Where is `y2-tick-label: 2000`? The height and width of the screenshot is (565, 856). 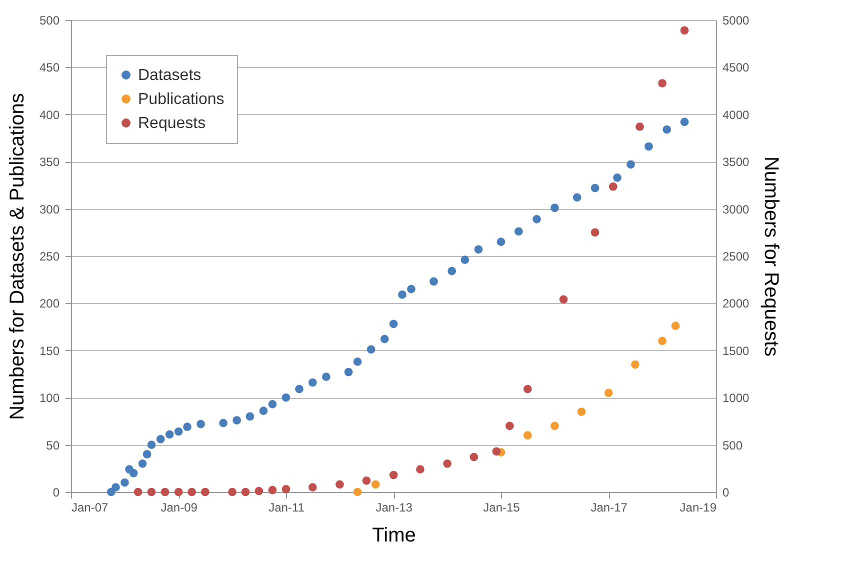 y2-tick-label: 2000 is located at coordinates (736, 303).